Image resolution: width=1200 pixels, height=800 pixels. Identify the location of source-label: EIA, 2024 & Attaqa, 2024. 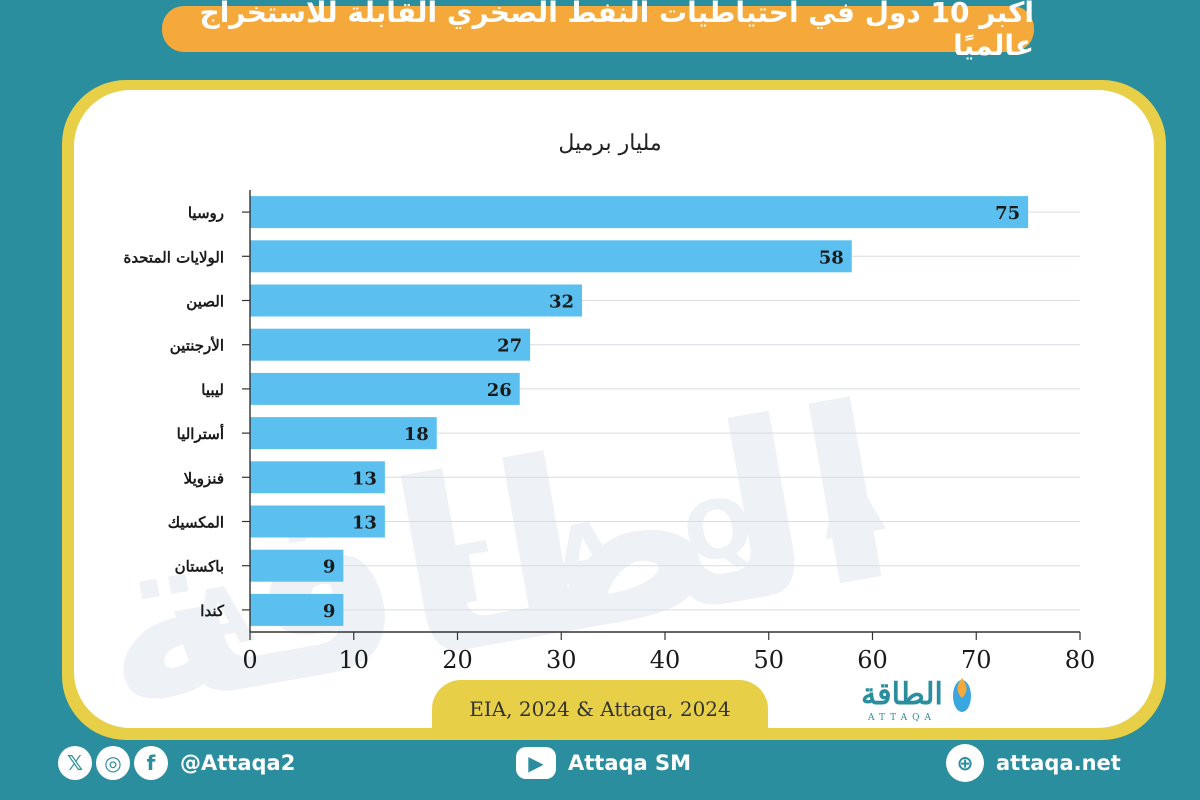
(600, 709).